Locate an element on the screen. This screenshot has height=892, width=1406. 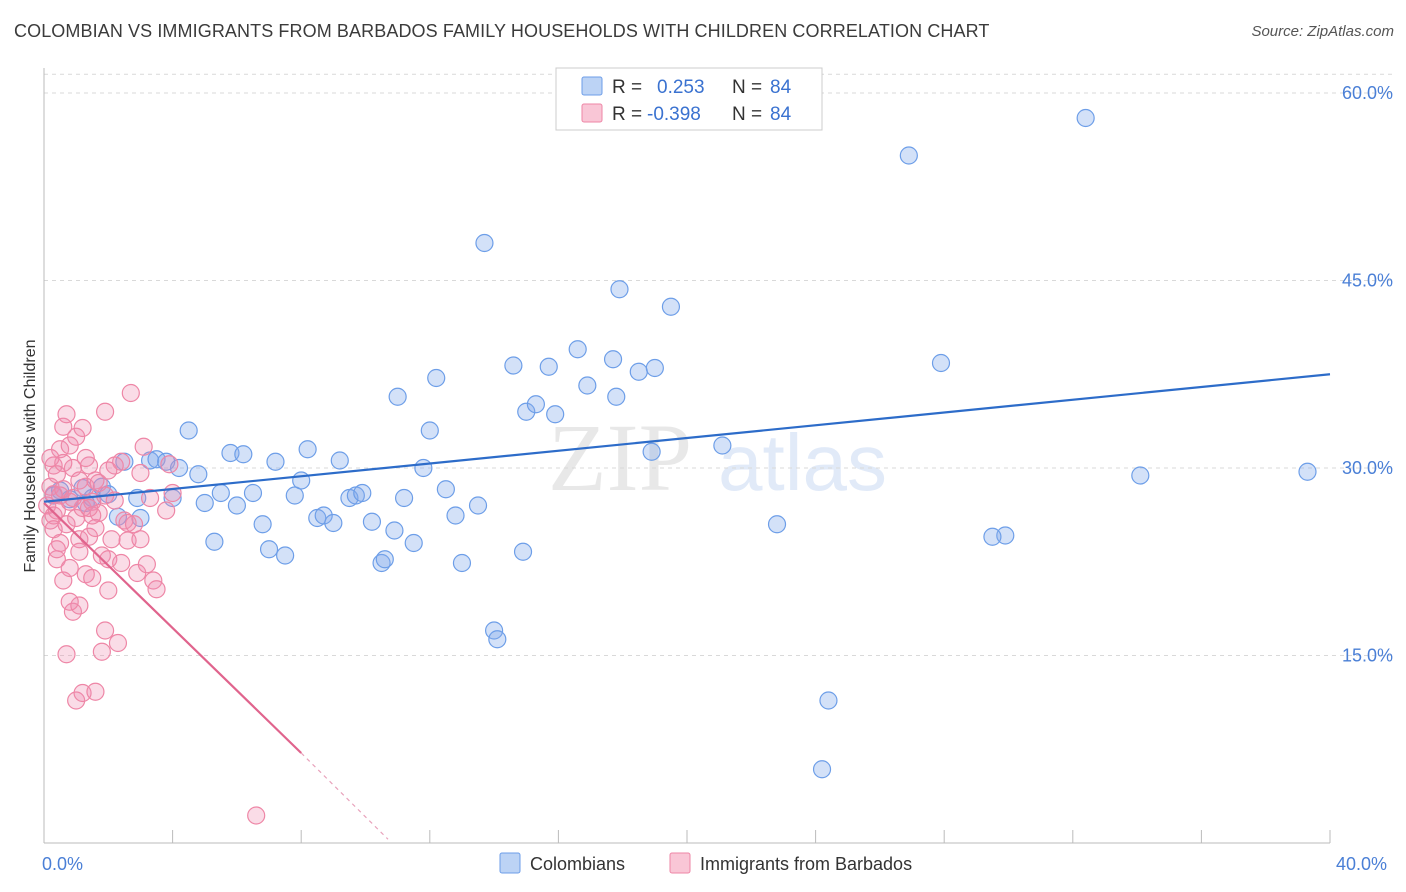
watermark: ZIP atlas is located at coordinates (717, 457).